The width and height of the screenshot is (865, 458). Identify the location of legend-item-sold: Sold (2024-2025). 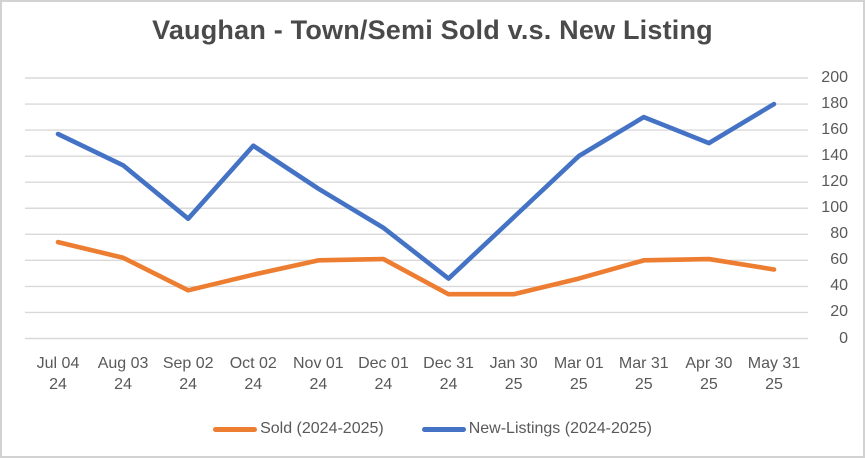
(298, 429).